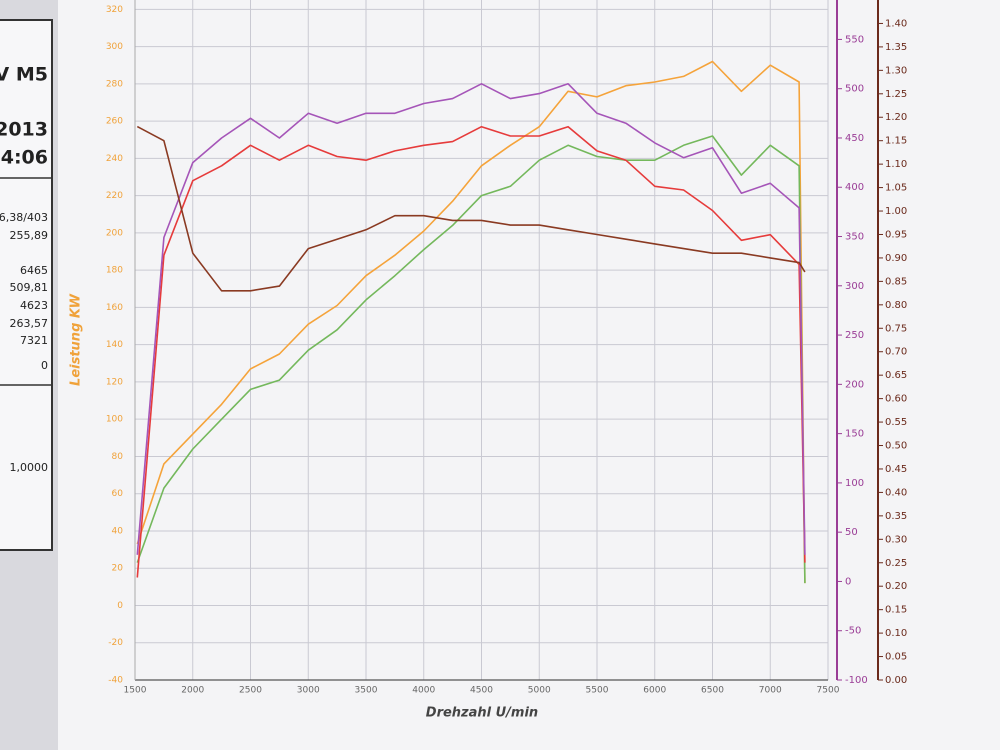 The width and height of the screenshot is (1000, 750). Describe the element at coordinates (896, 47) in the screenshot. I see `y3-tick-label: 1.35` at that location.